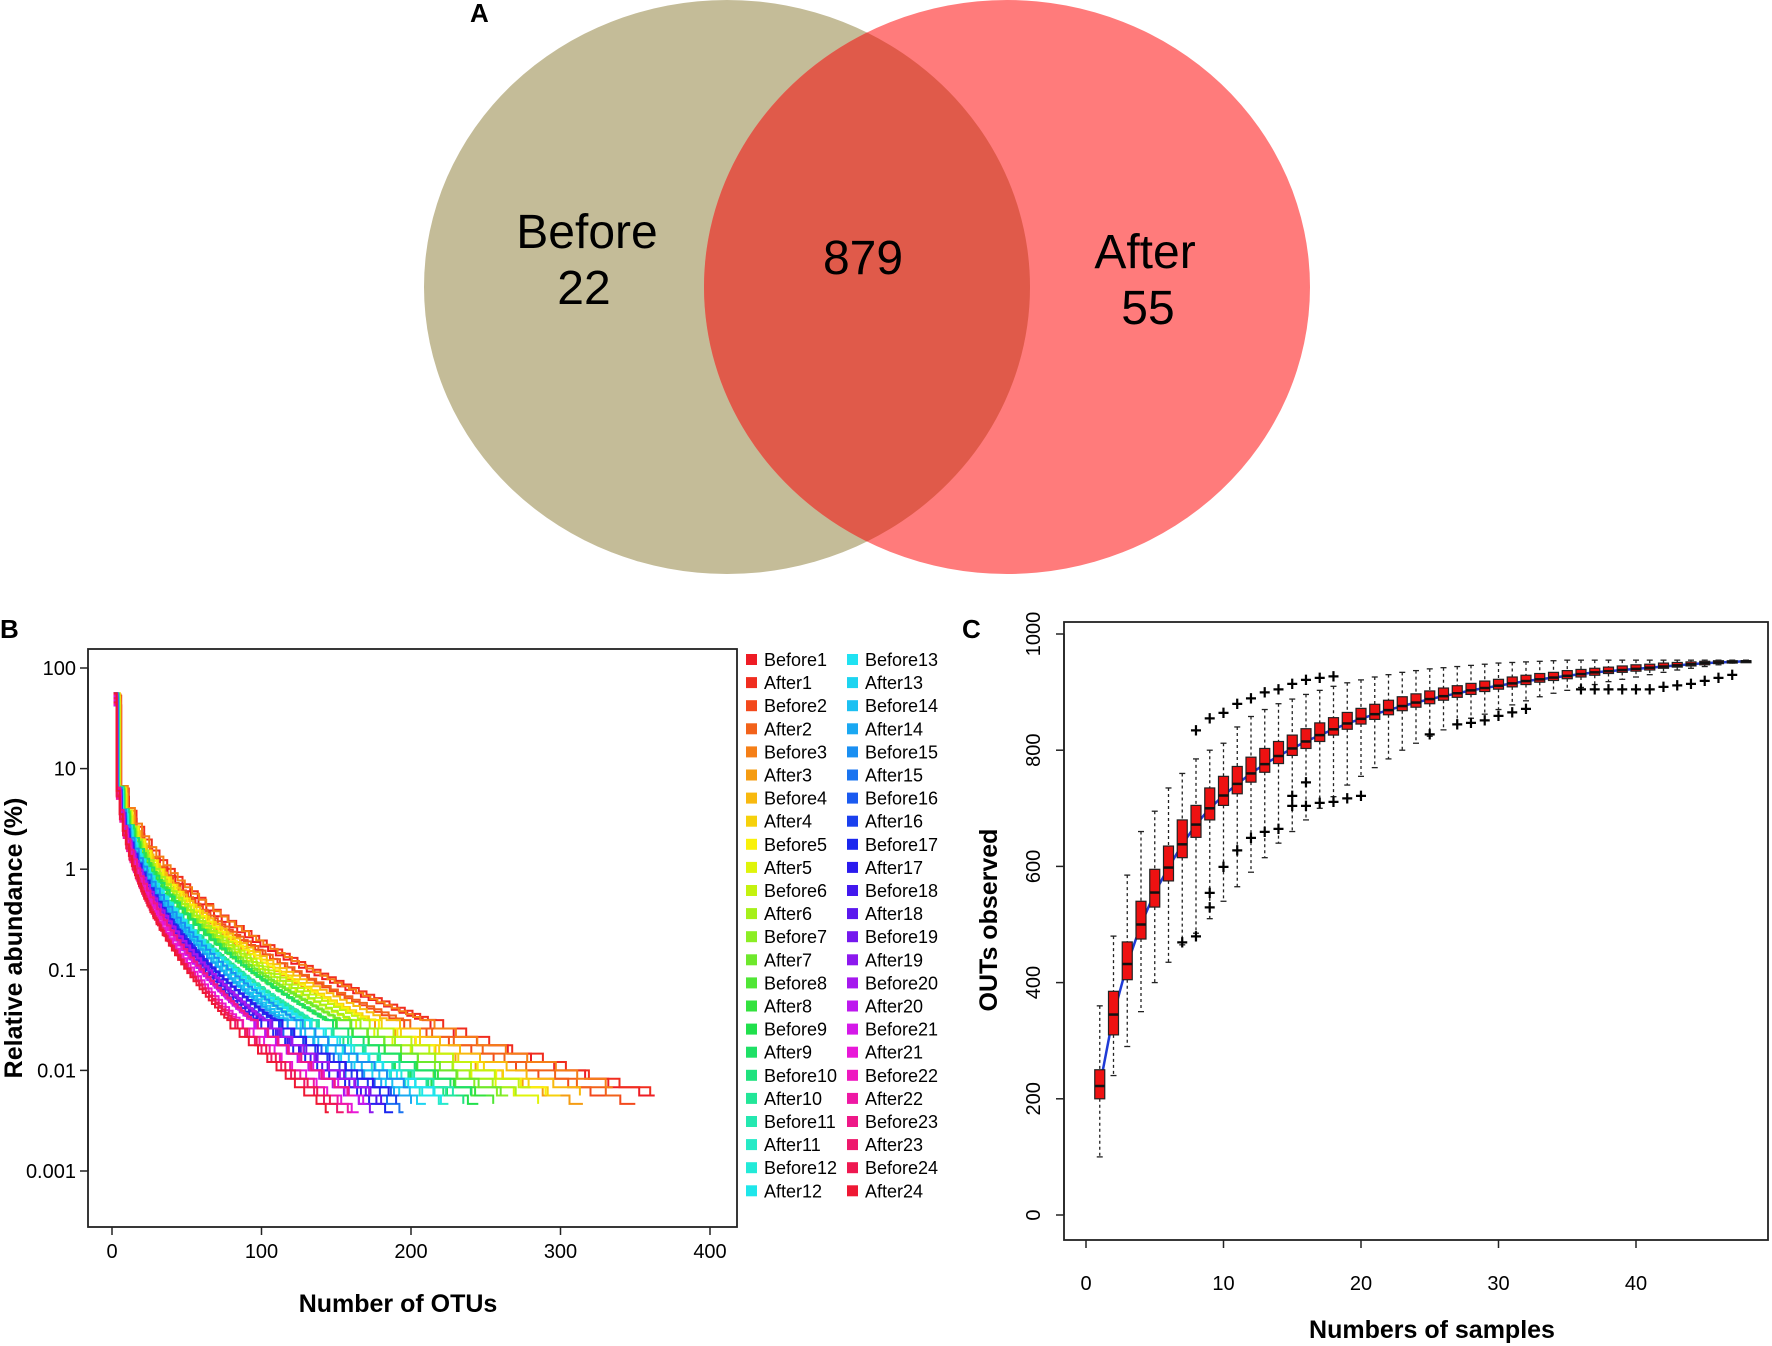 This screenshot has height=1346, width=1772. What do you see at coordinates (901, 1076) in the screenshot?
I see `b-legend-label: Before22` at bounding box center [901, 1076].